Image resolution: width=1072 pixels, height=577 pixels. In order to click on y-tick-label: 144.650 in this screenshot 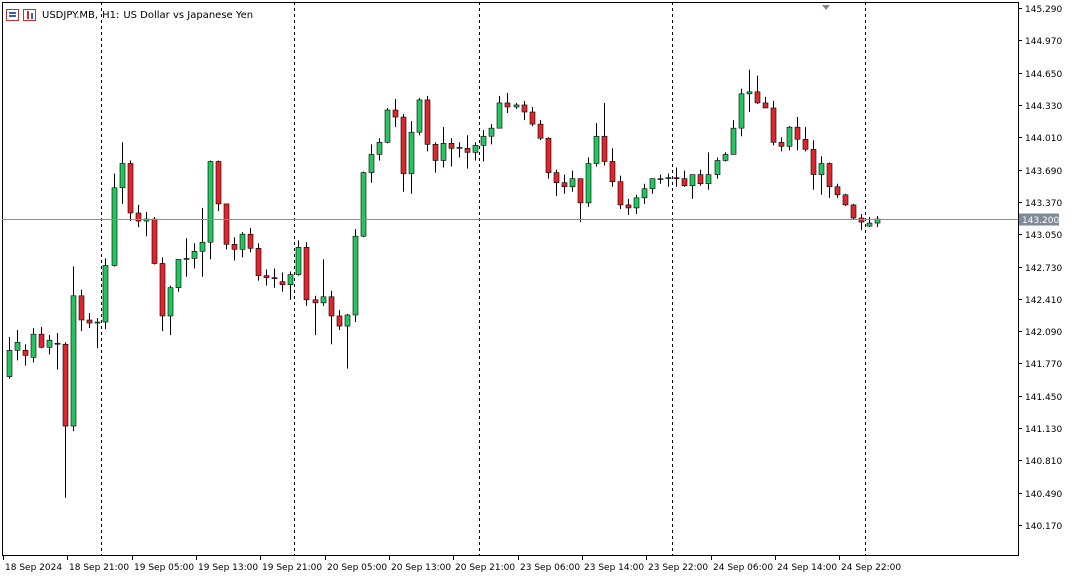, I will do `click(1043, 75)`.